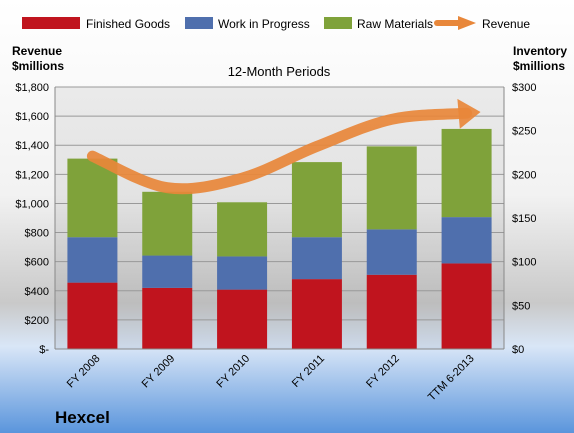 The width and height of the screenshot is (574, 433). Describe the element at coordinates (82, 417) in the screenshot. I see `company-name: Hexcel` at that location.